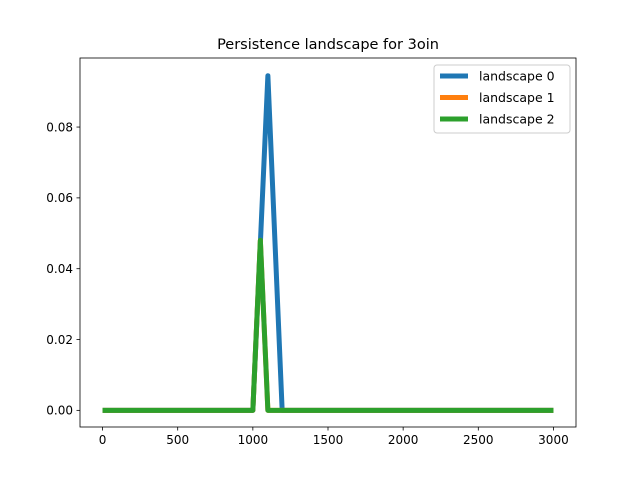 Image resolution: width=640 pixels, height=480 pixels. I want to click on legend-label-landscape-1: landscape 1, so click(517, 97).